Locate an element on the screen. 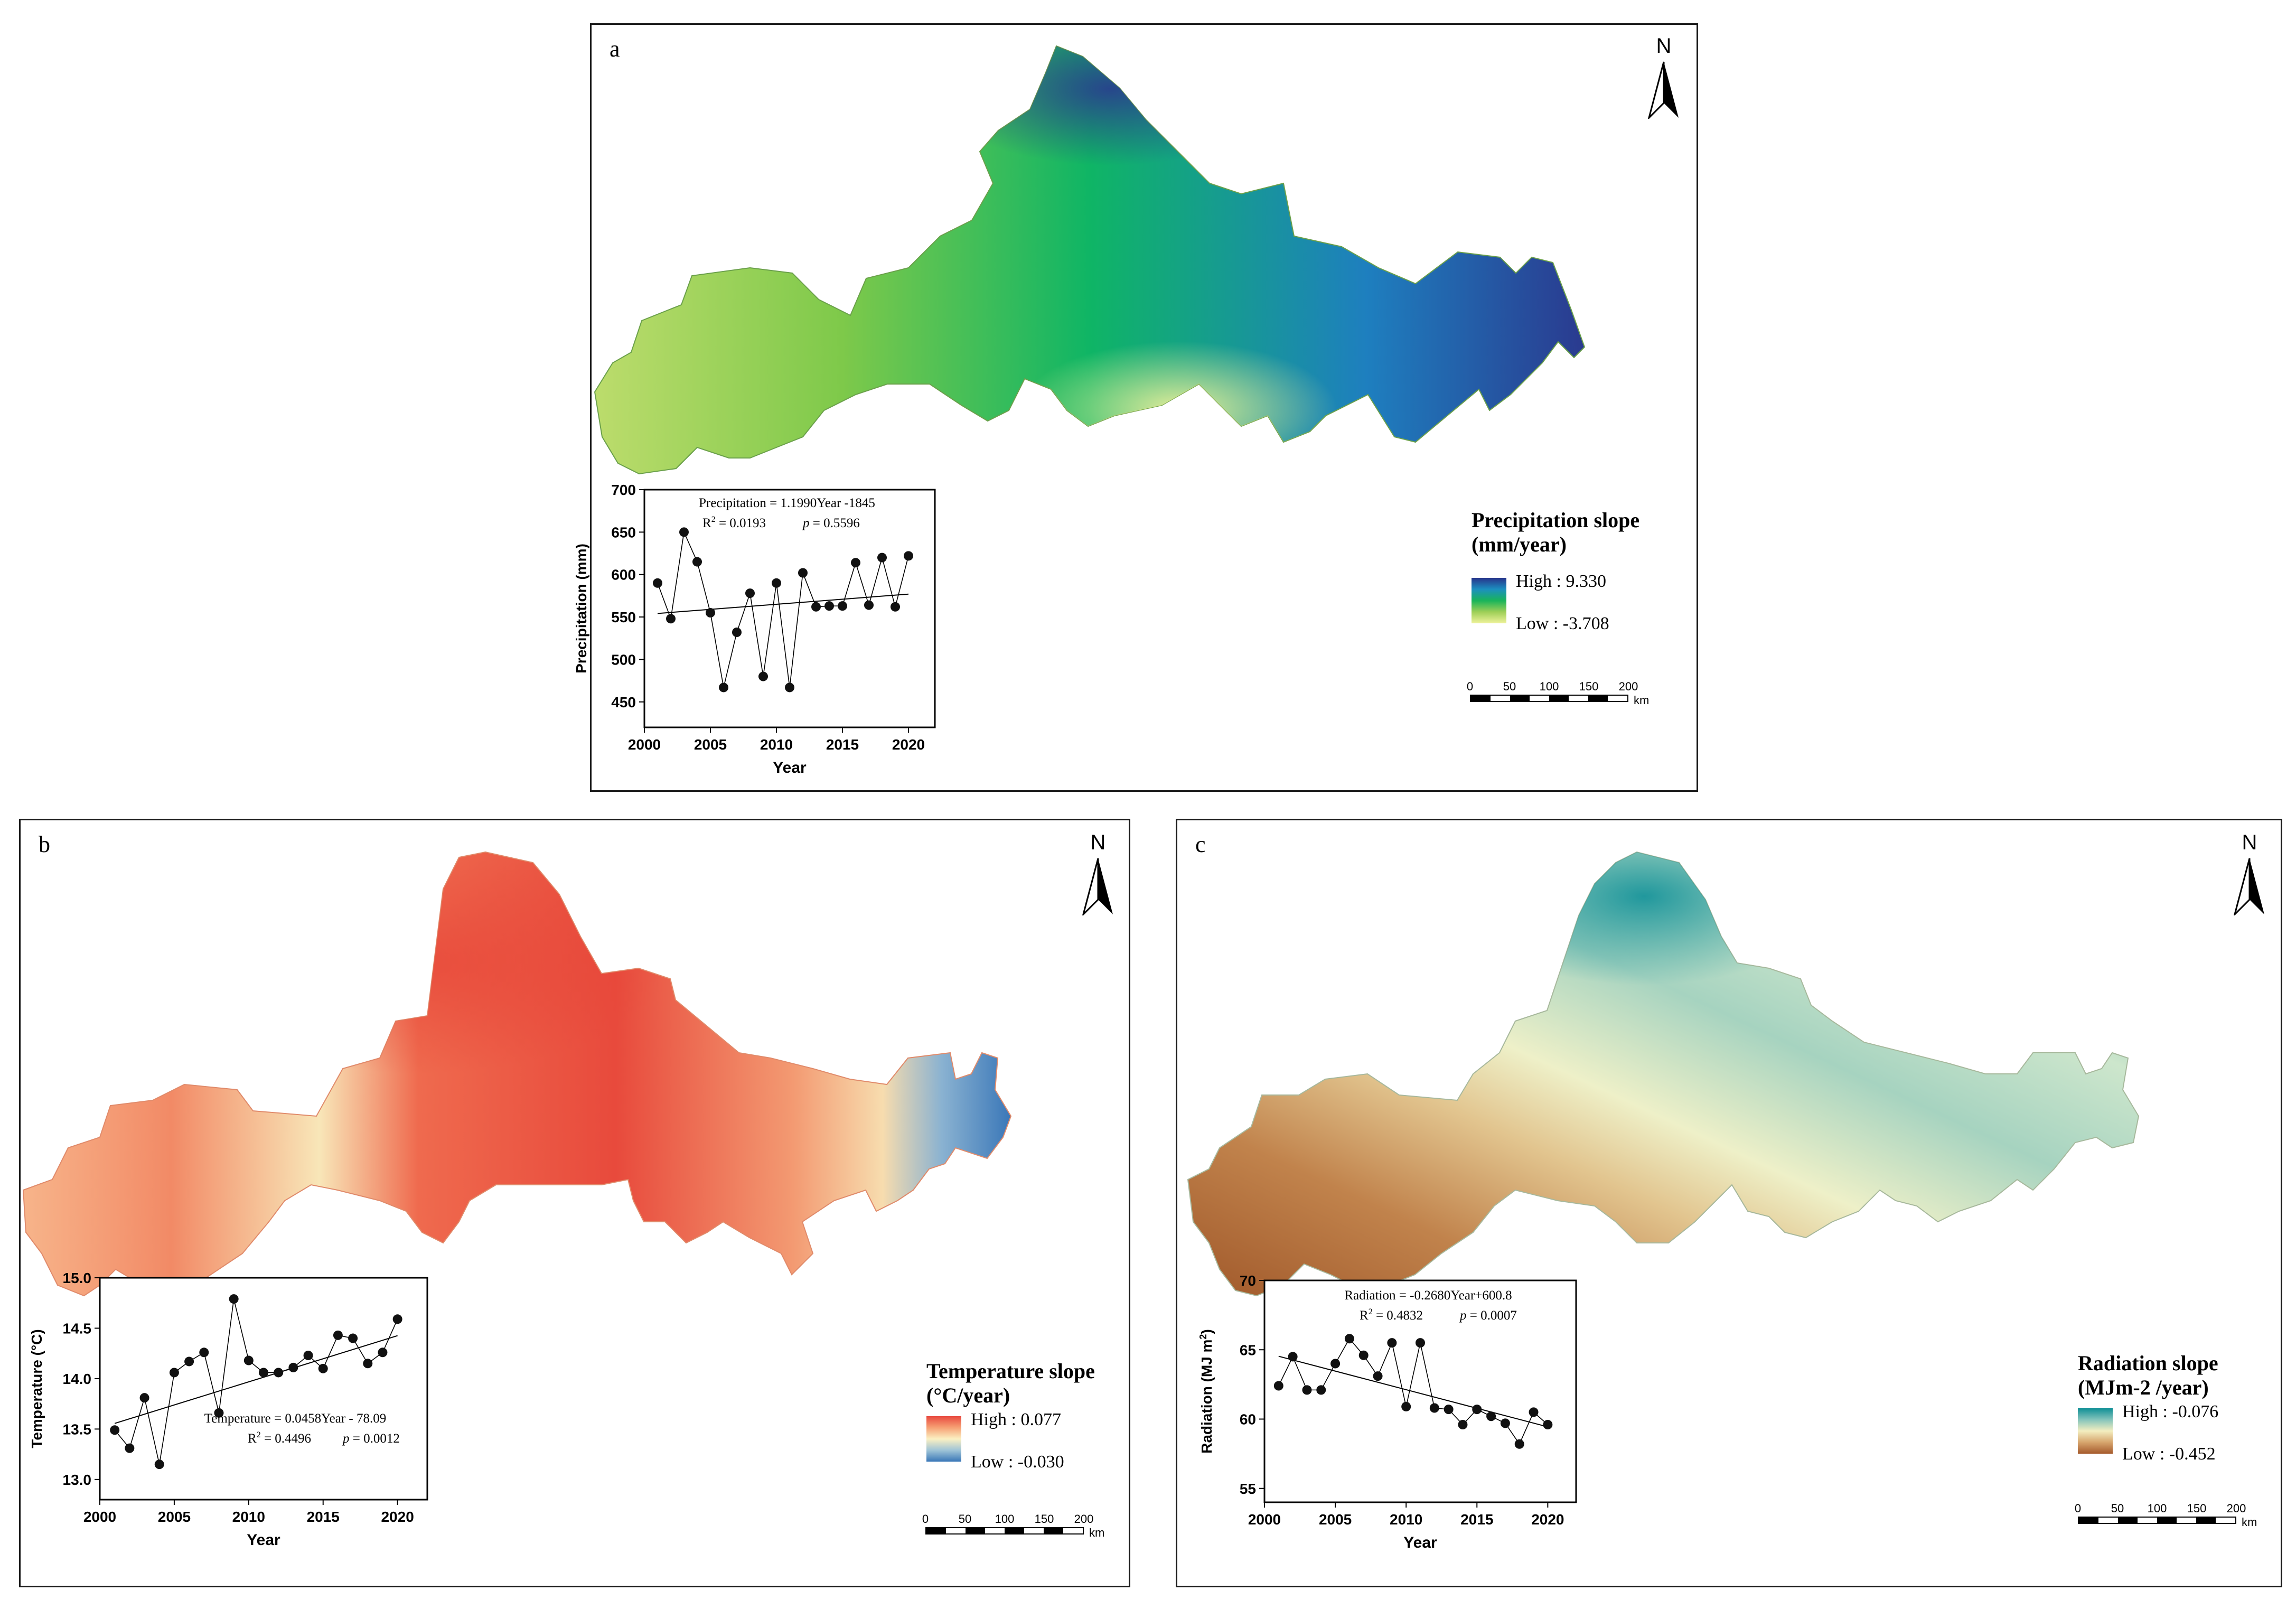  legend-low: Low : -0.452 is located at coordinates (2169, 1454).